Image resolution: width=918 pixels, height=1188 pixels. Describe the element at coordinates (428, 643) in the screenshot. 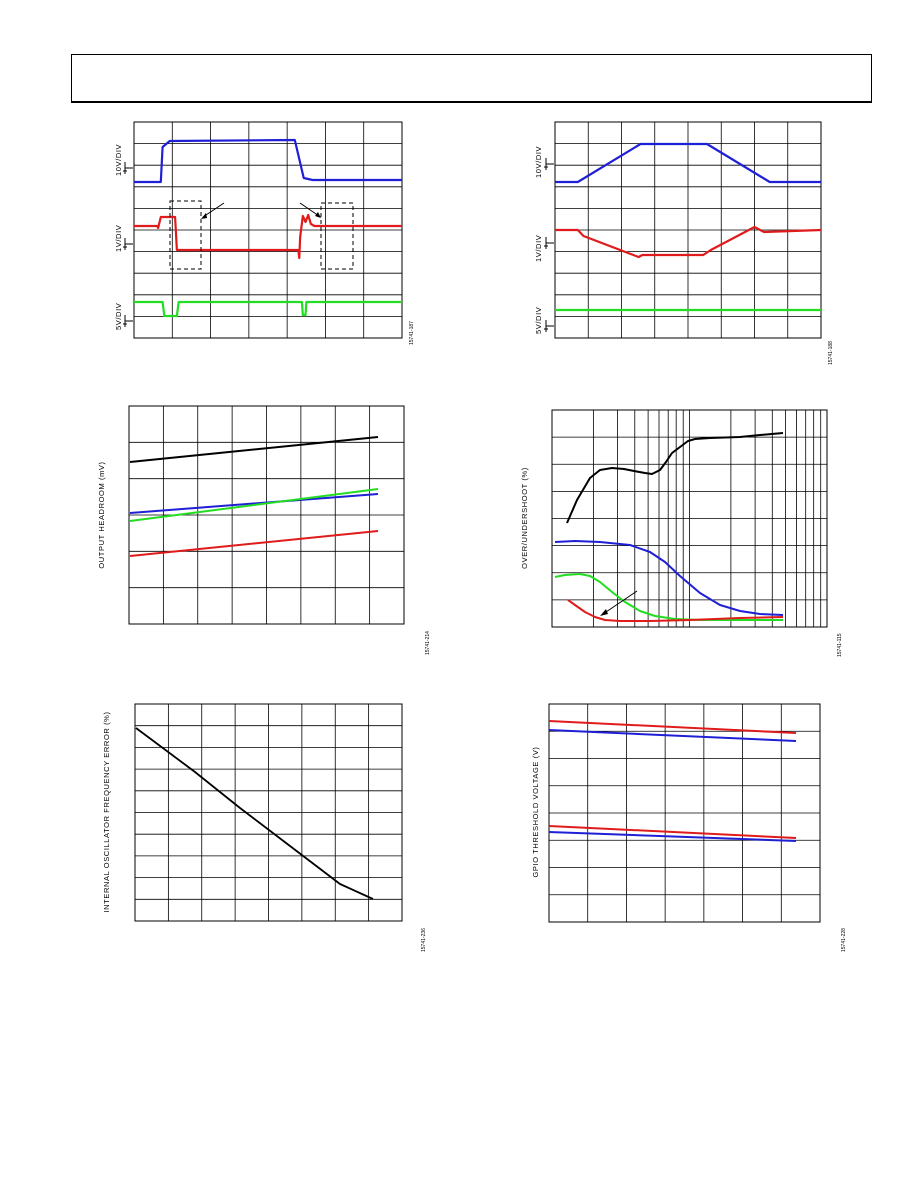

I see `headroom-figure-id: 15741-214` at that location.